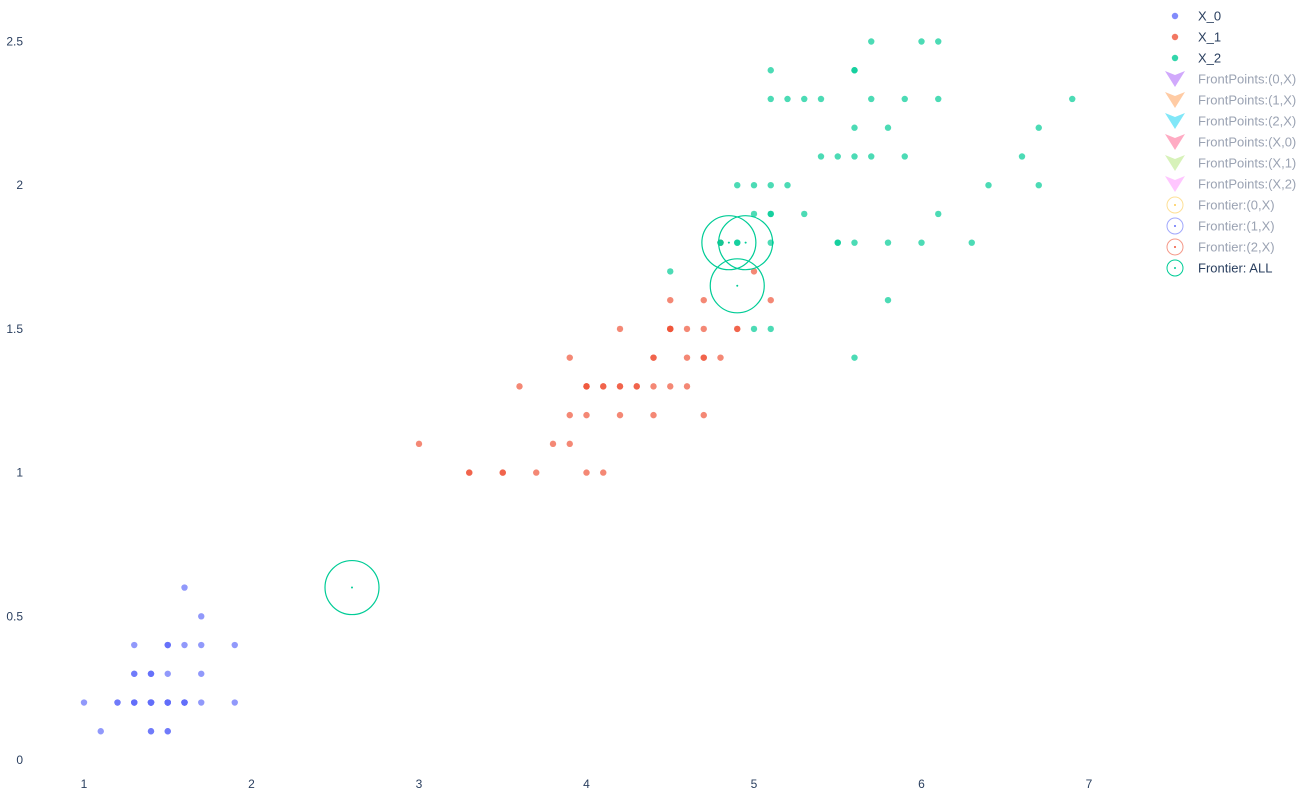  Describe the element at coordinates (1196, 37) in the screenshot. I see `legend-item: X_1` at that location.